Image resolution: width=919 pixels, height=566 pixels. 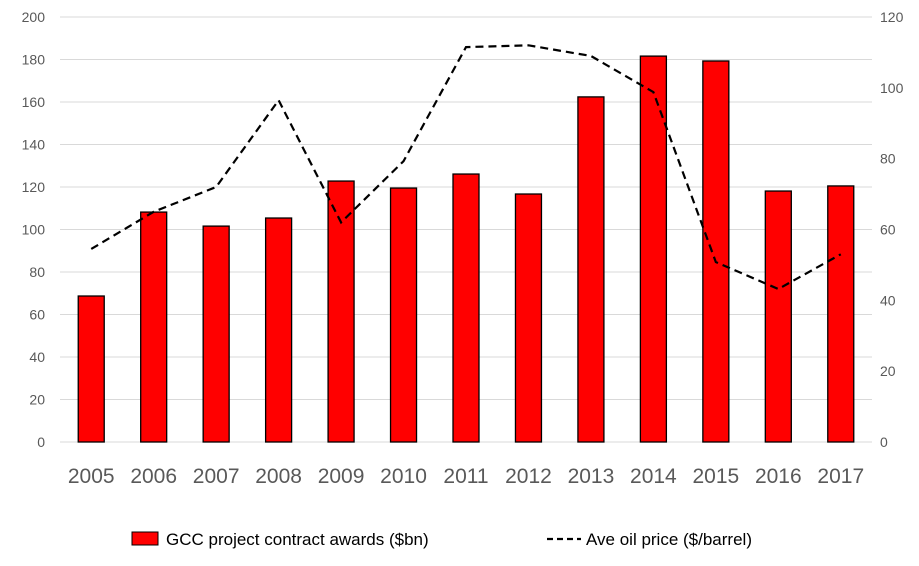 I want to click on bar-2007, so click(x=216, y=334).